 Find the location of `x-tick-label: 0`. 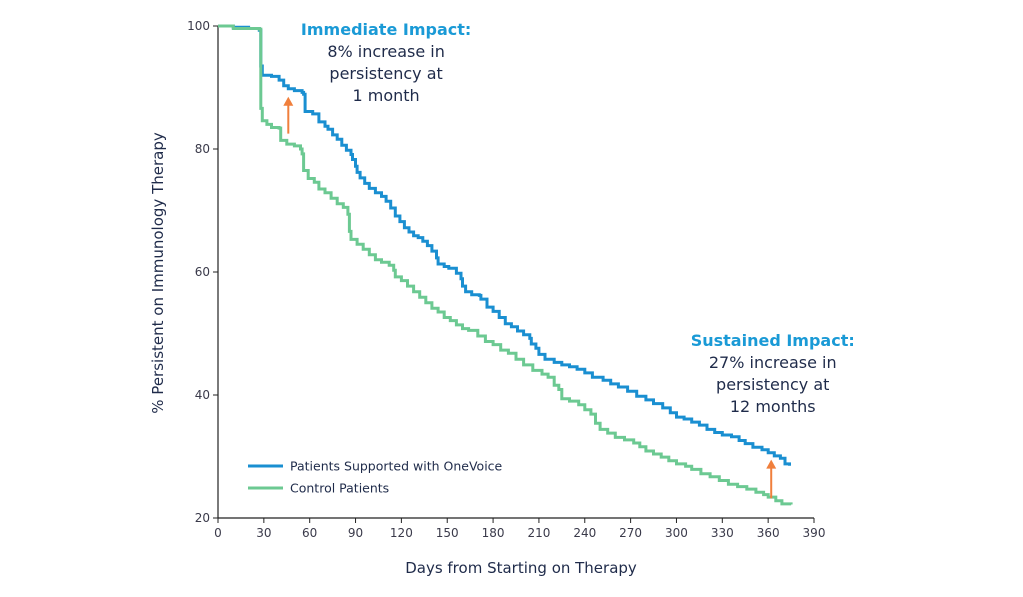

x-tick-label: 0 is located at coordinates (218, 533).